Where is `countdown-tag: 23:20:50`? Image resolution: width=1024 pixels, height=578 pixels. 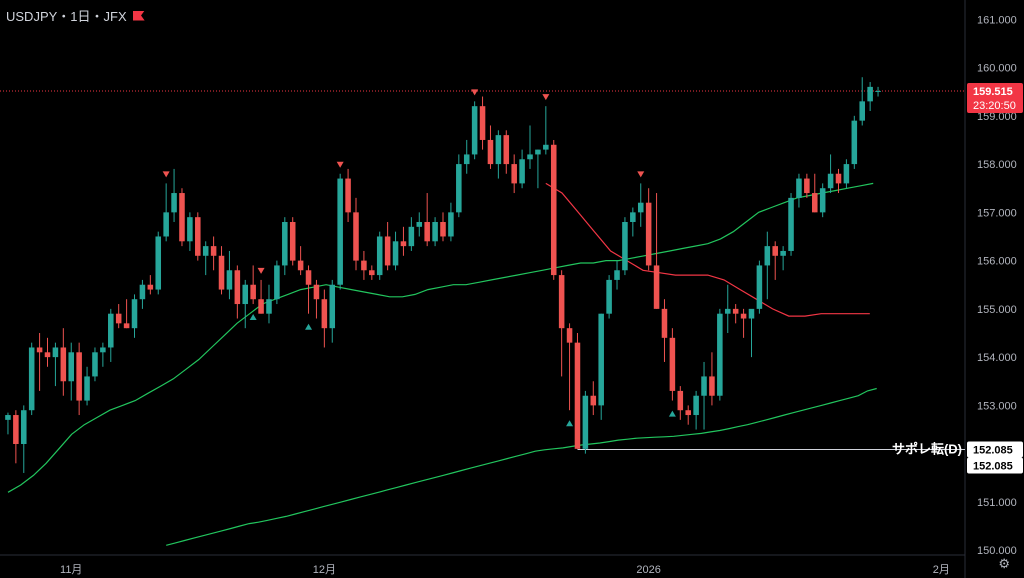 countdown-tag: 23:20:50 is located at coordinates (994, 106).